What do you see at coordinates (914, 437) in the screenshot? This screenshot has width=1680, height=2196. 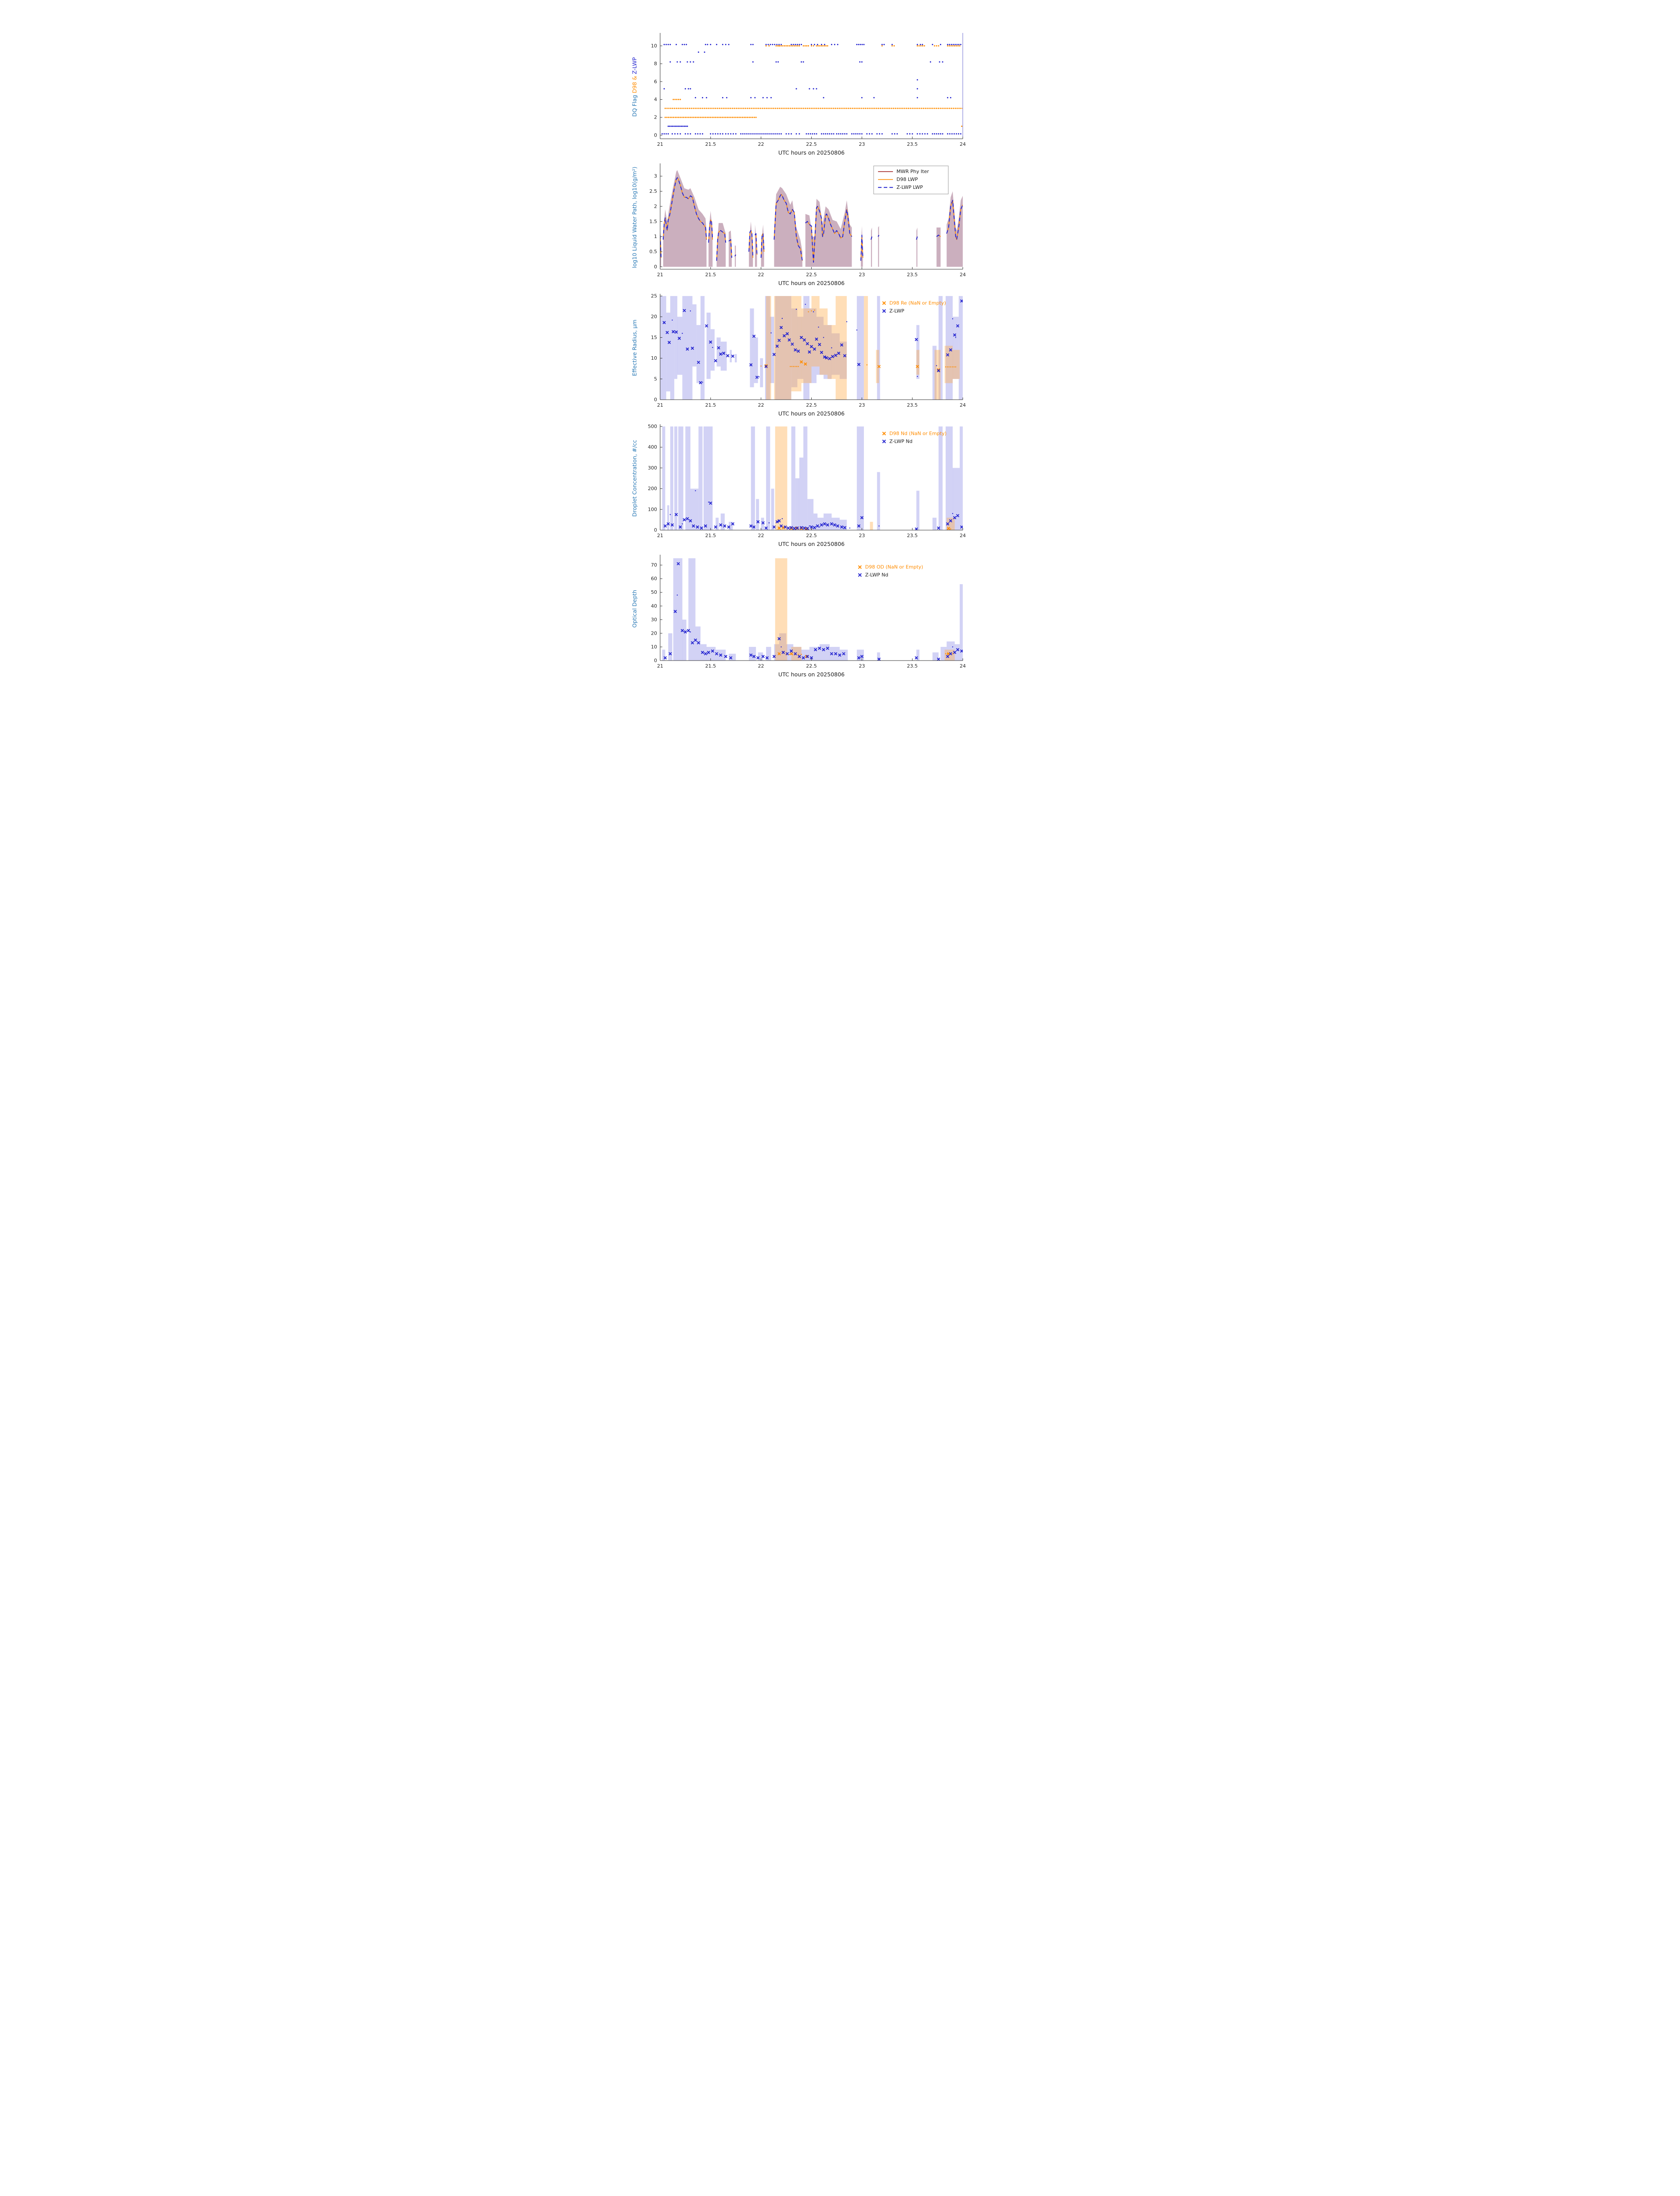 I see `droplet-concentration-legend: D98 Nd (NaN or Empty) Z-LWP Nd` at bounding box center [914, 437].